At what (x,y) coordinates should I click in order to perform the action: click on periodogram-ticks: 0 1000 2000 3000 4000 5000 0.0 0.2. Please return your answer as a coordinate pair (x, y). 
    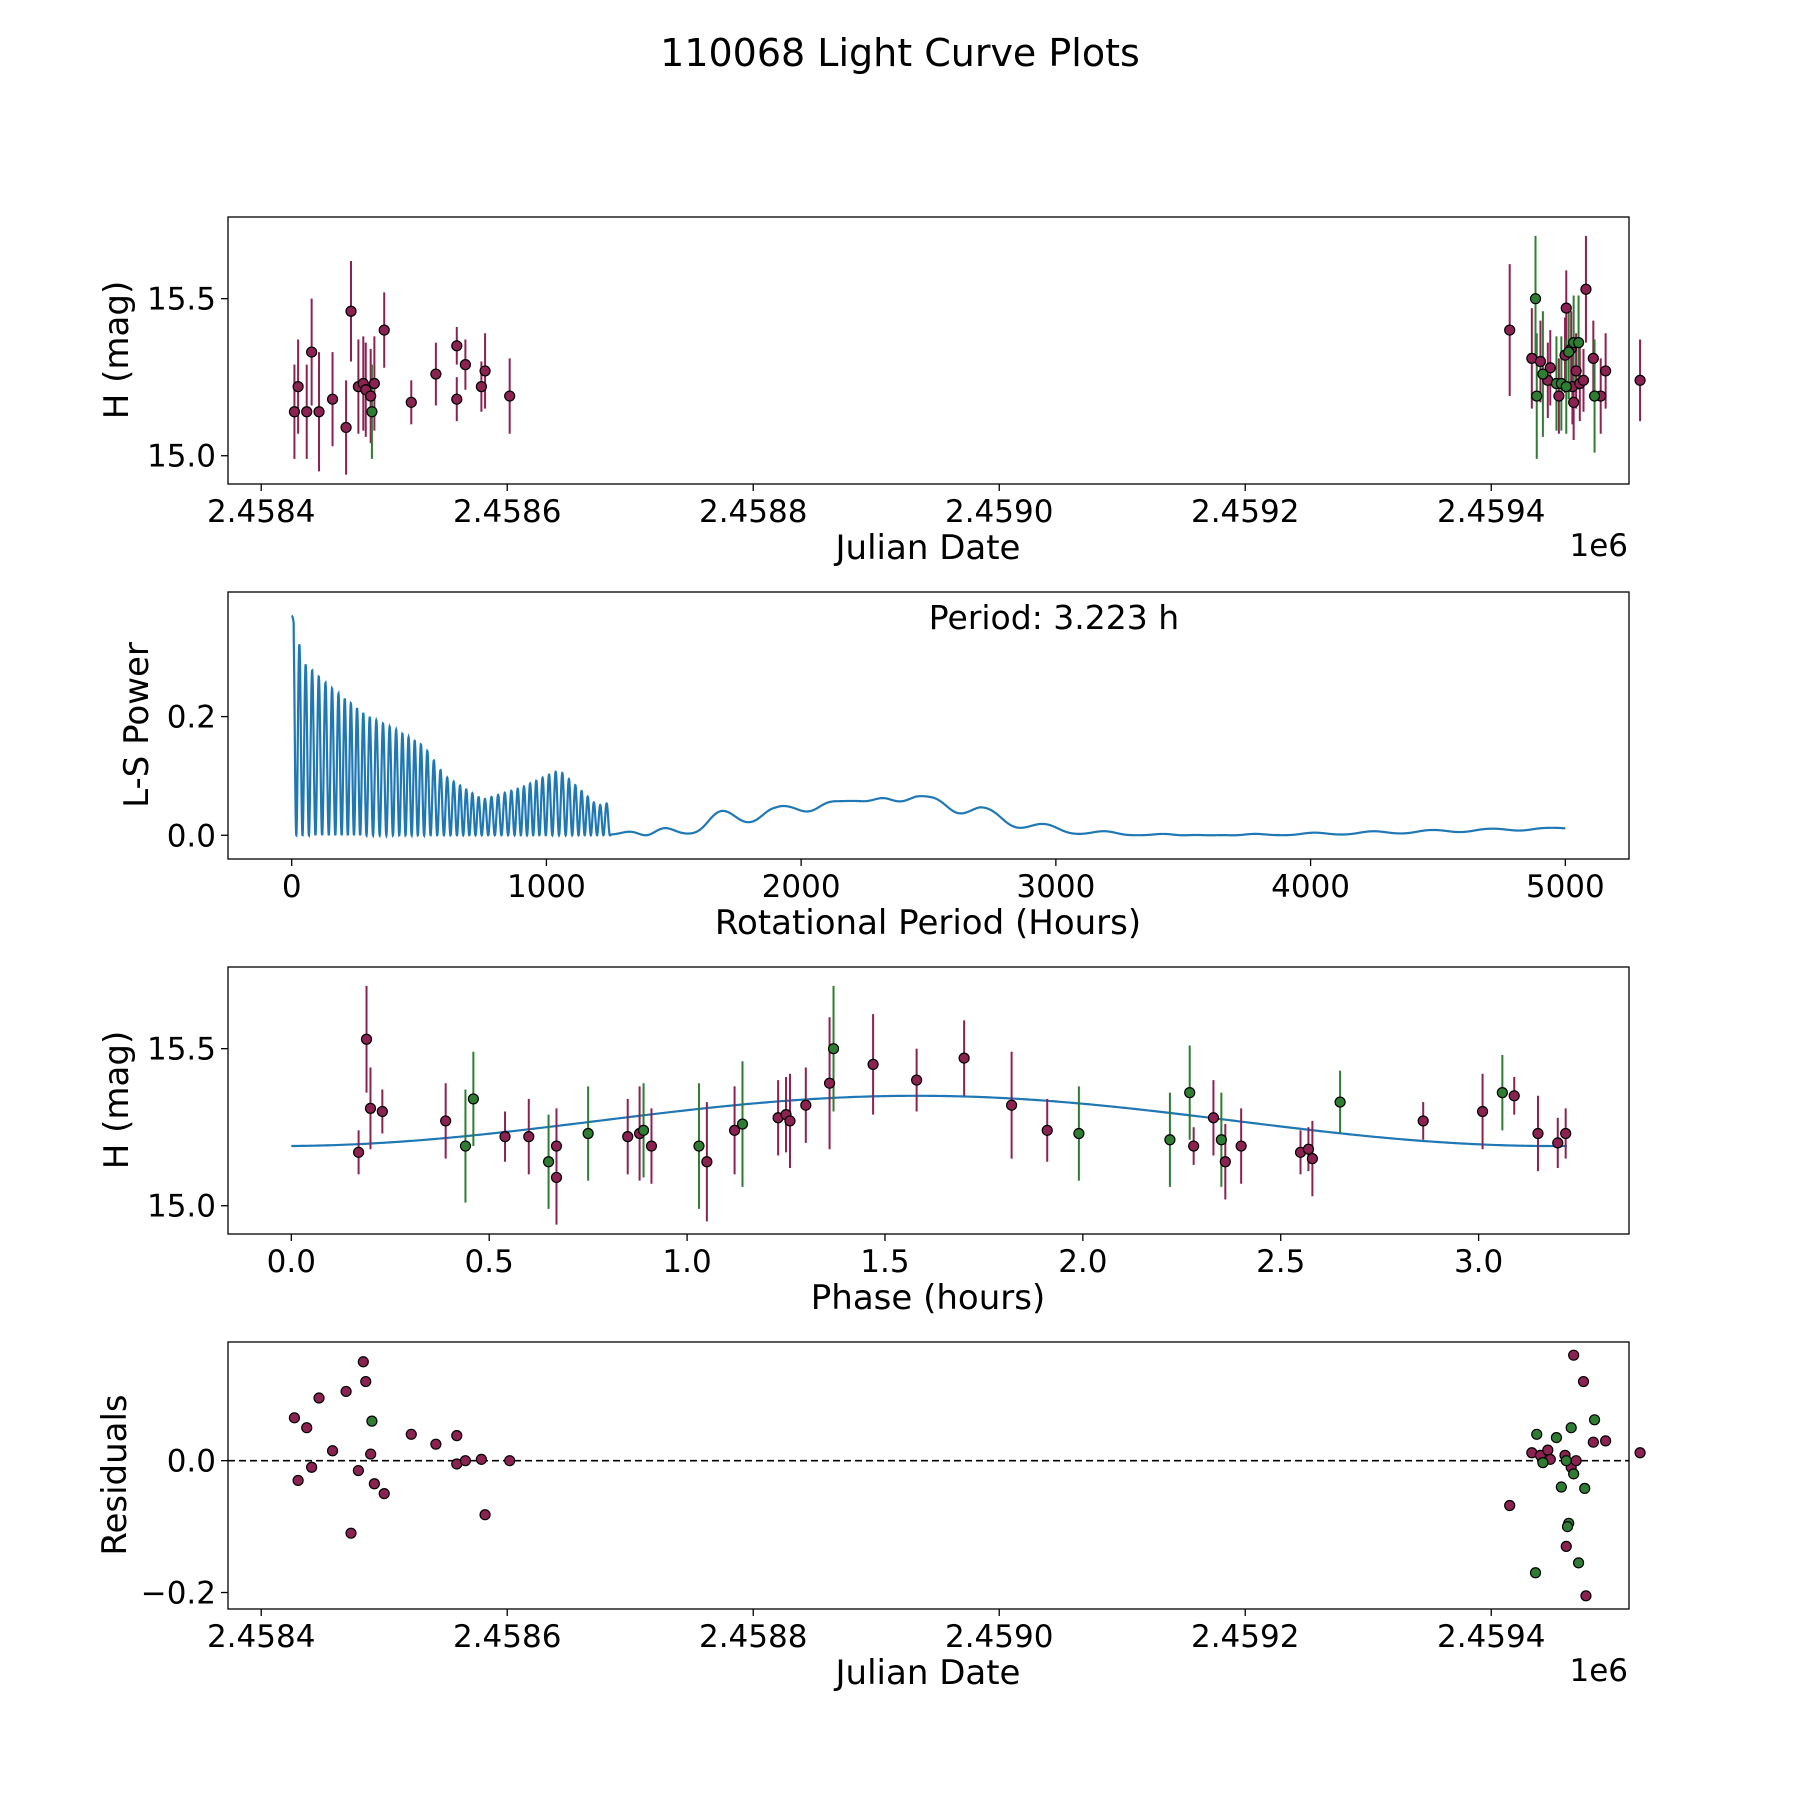
    Looking at the image, I should click on (886, 802).